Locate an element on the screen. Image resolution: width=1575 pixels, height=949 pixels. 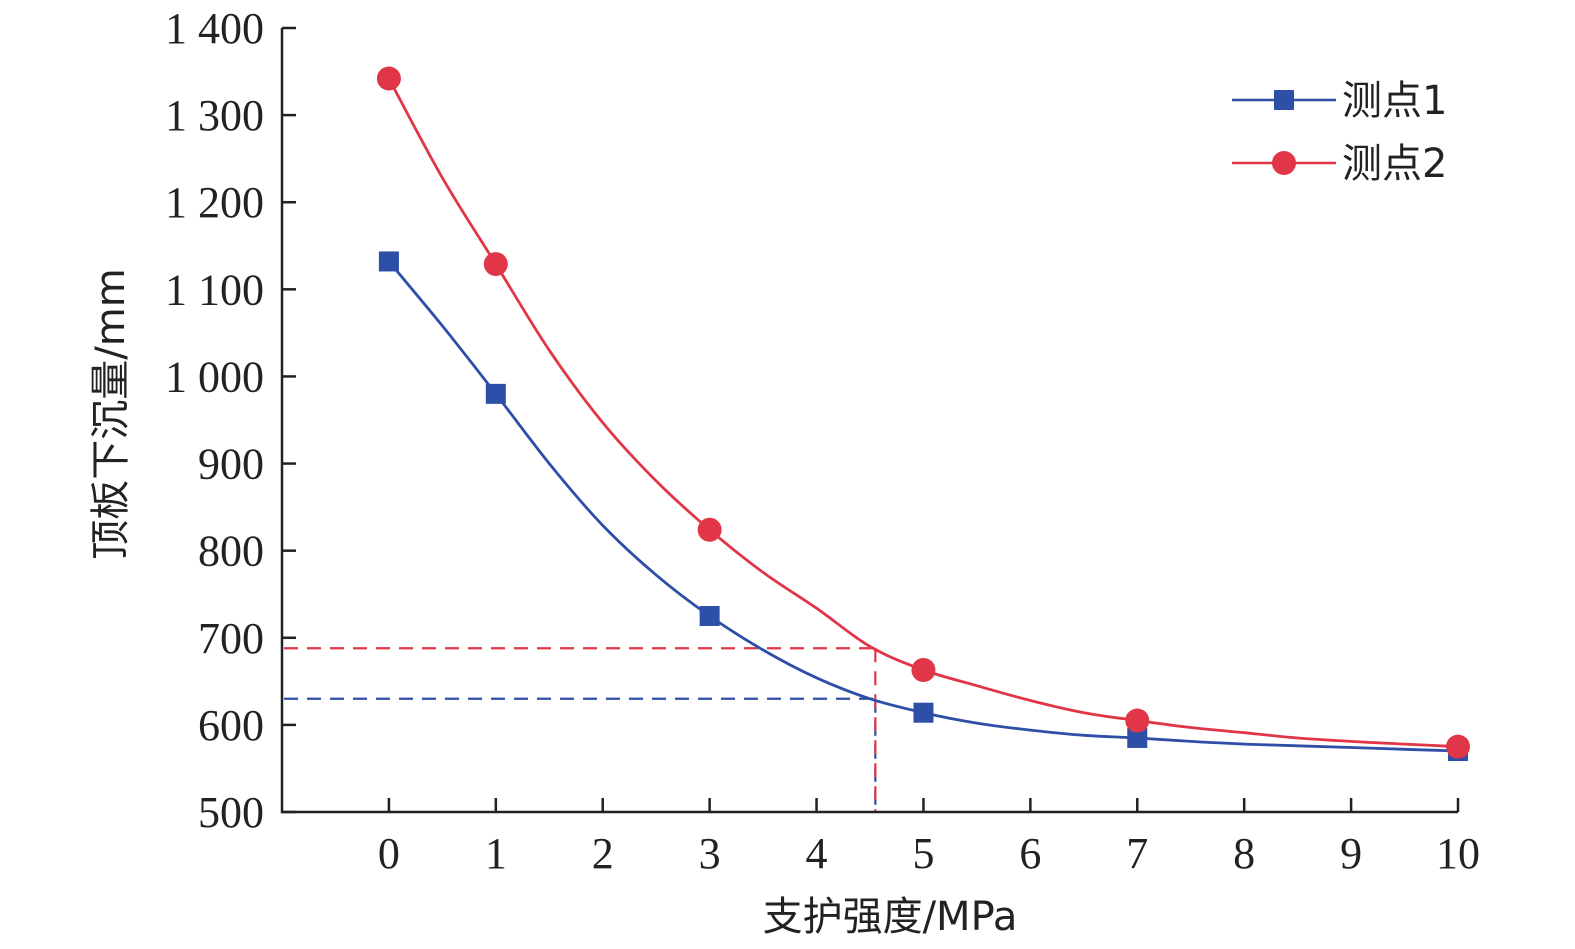
legend-marker-square is located at coordinates (1284, 100).